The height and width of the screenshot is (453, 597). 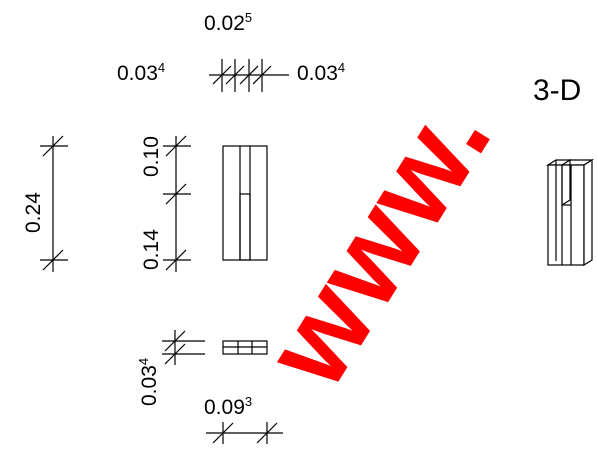 I want to click on overall-height-label: 0.24, so click(x=33, y=212).